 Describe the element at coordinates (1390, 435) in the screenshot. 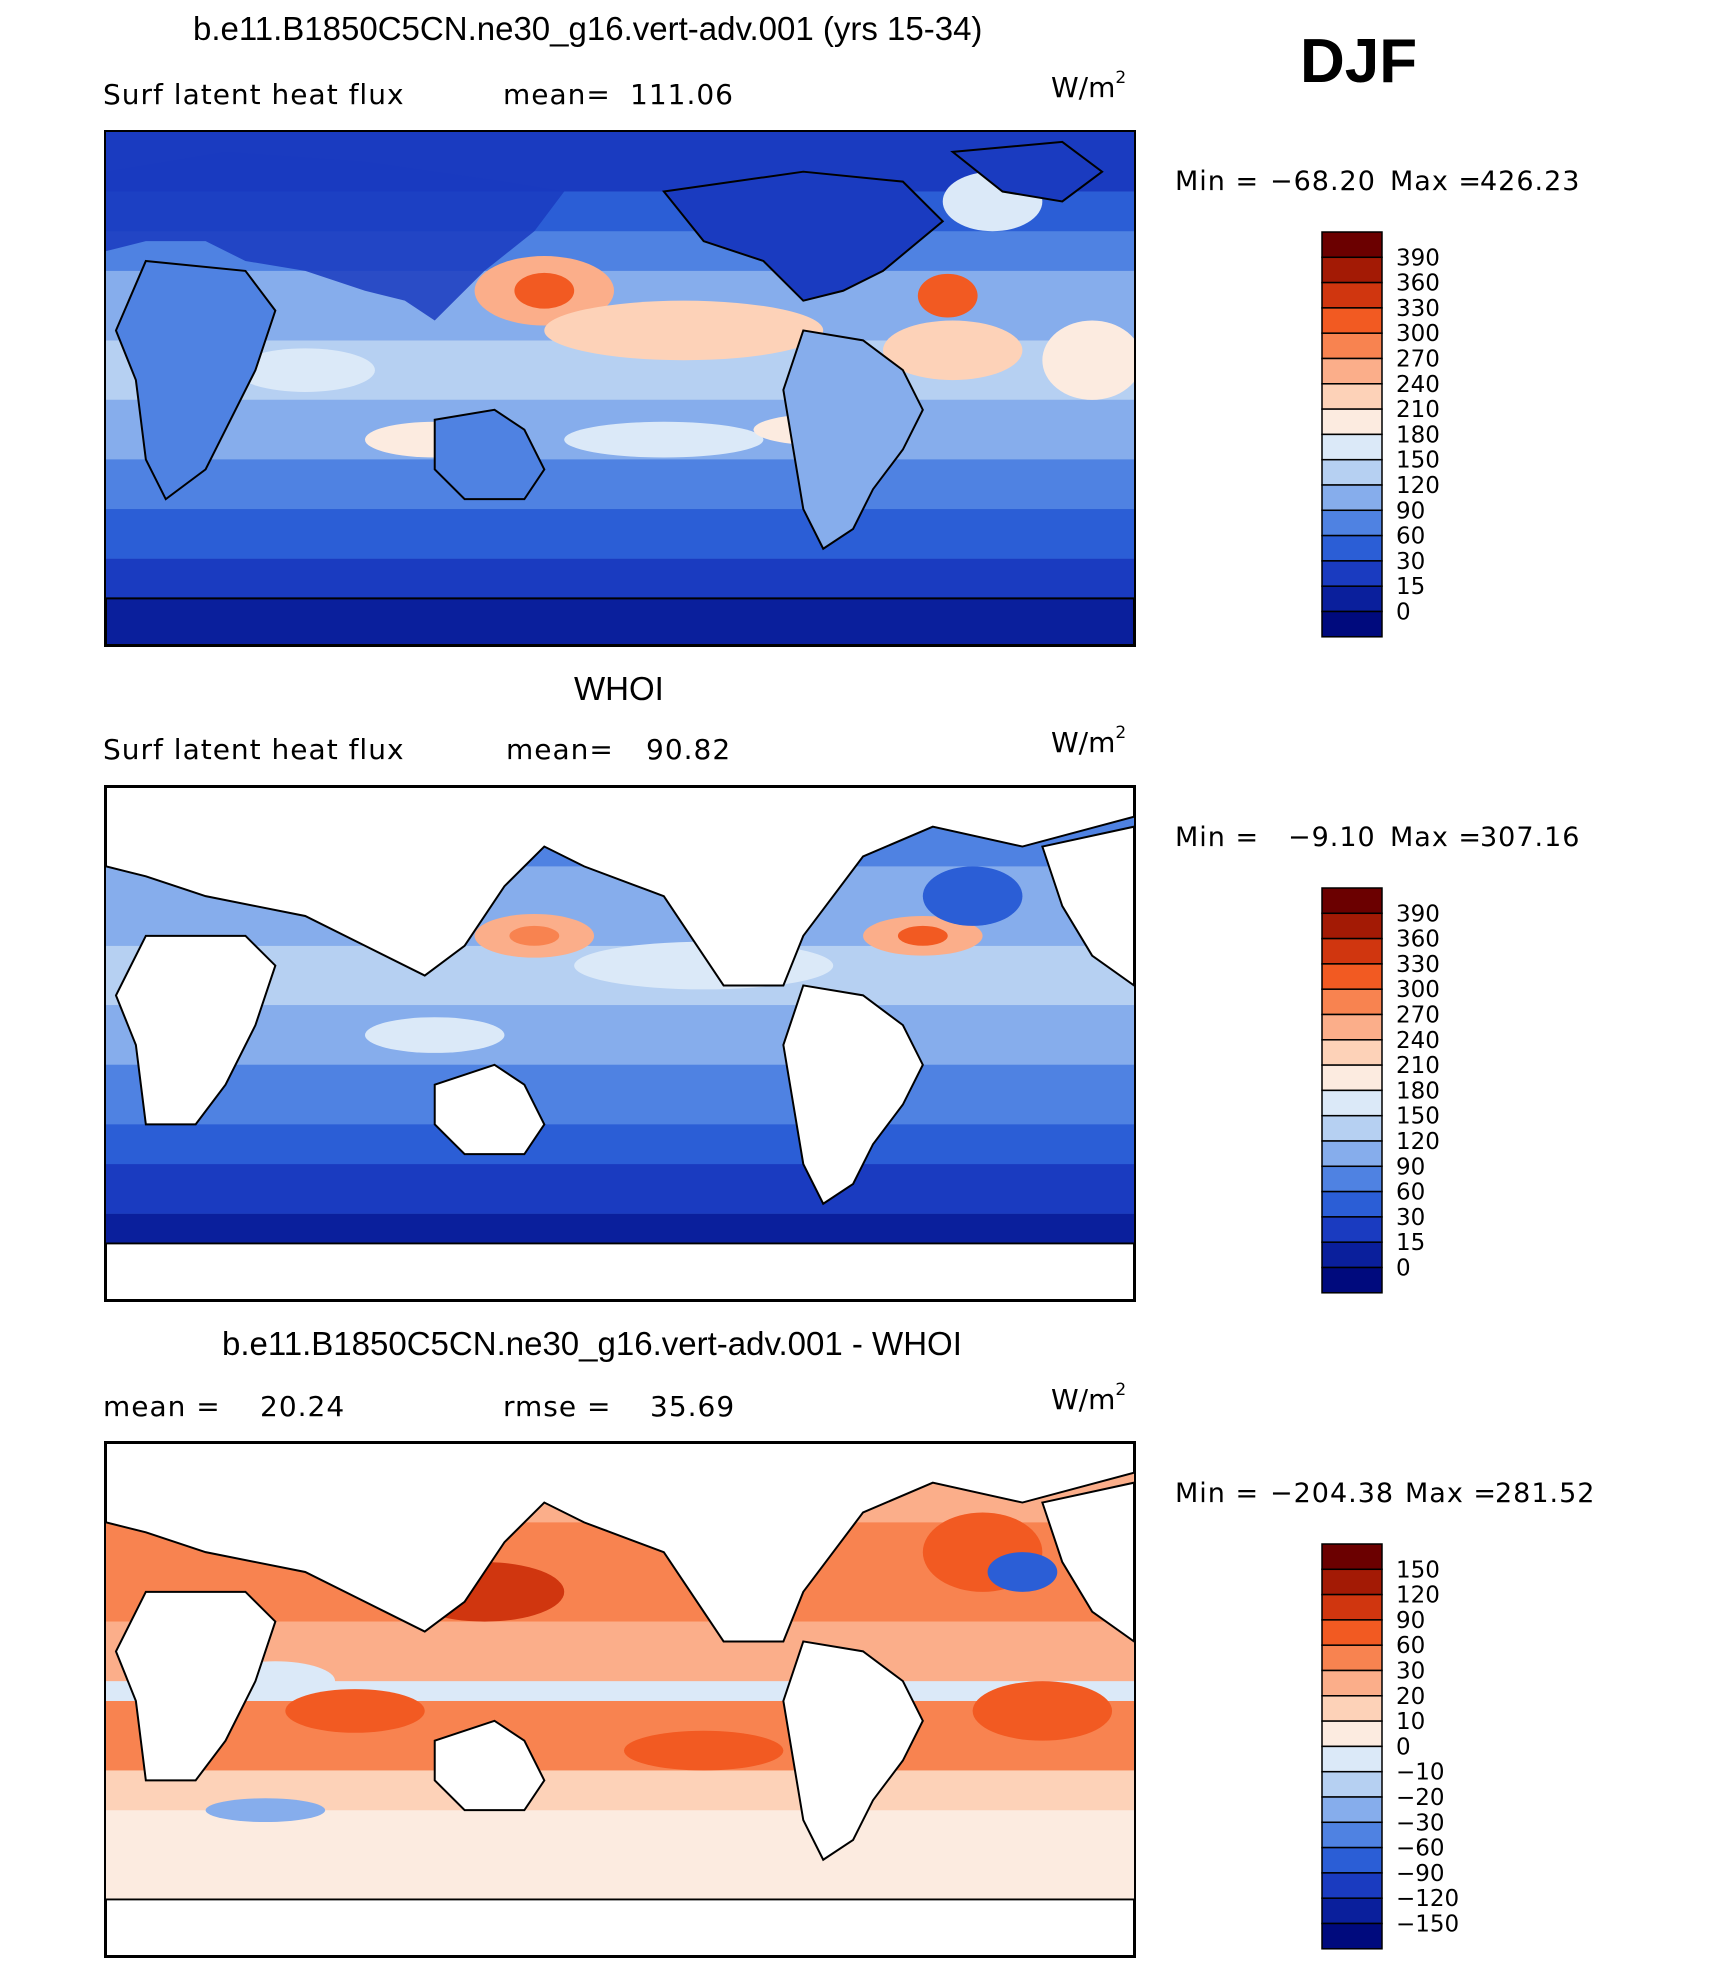

I see `panel-1-colorbar: 390 360 330 300 270 240 210 180 150 120 90 60 30 15 0` at that location.